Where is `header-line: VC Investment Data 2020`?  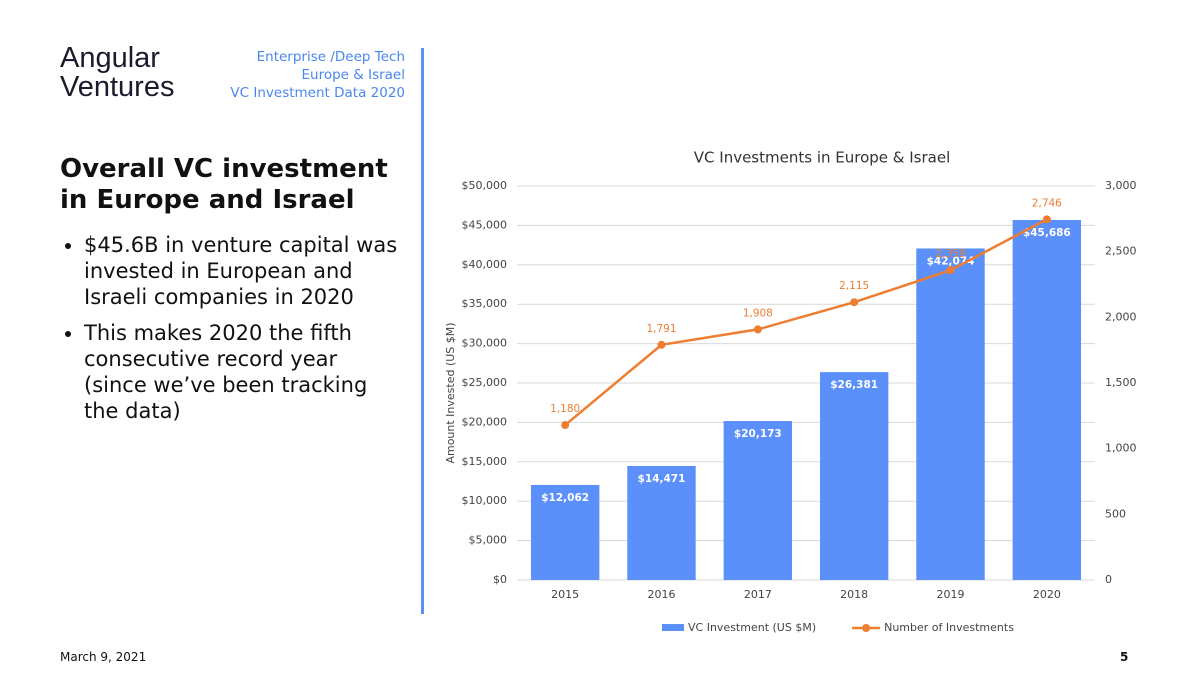
header-line: VC Investment Data 2020 is located at coordinates (317, 93).